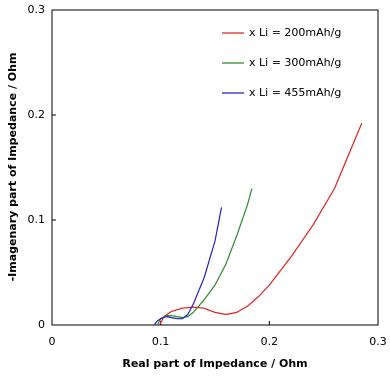 The image size is (390, 378). I want to click on legend-label: x Li = 300mAh/g, so click(295, 62).